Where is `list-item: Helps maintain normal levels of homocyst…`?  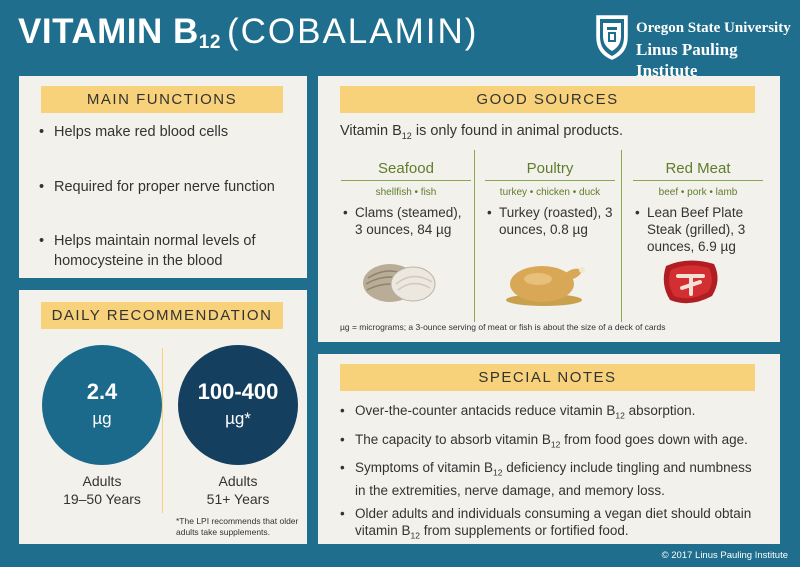 list-item: Helps maintain normal levels of homocyst… is located at coordinates (164, 251).